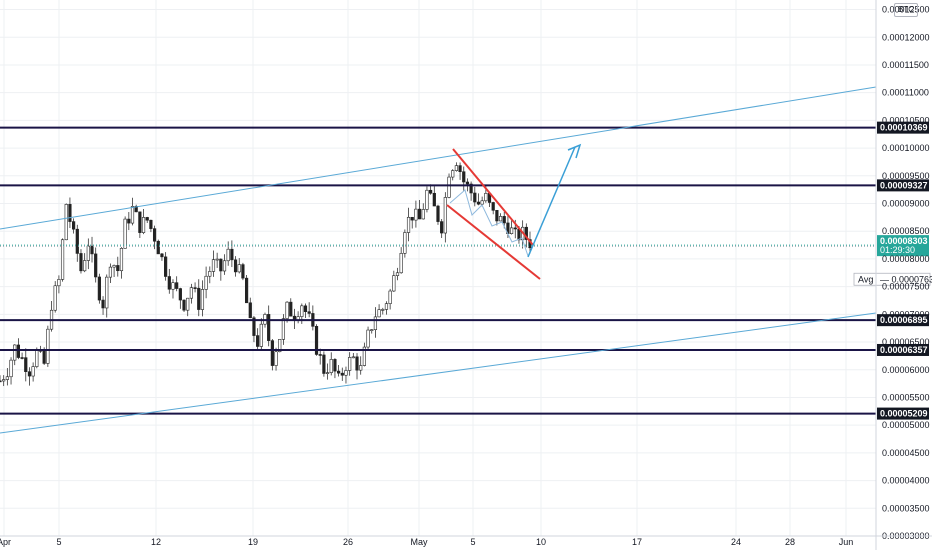  I want to click on price-tick-label: 0.00010000, so click(906, 148).